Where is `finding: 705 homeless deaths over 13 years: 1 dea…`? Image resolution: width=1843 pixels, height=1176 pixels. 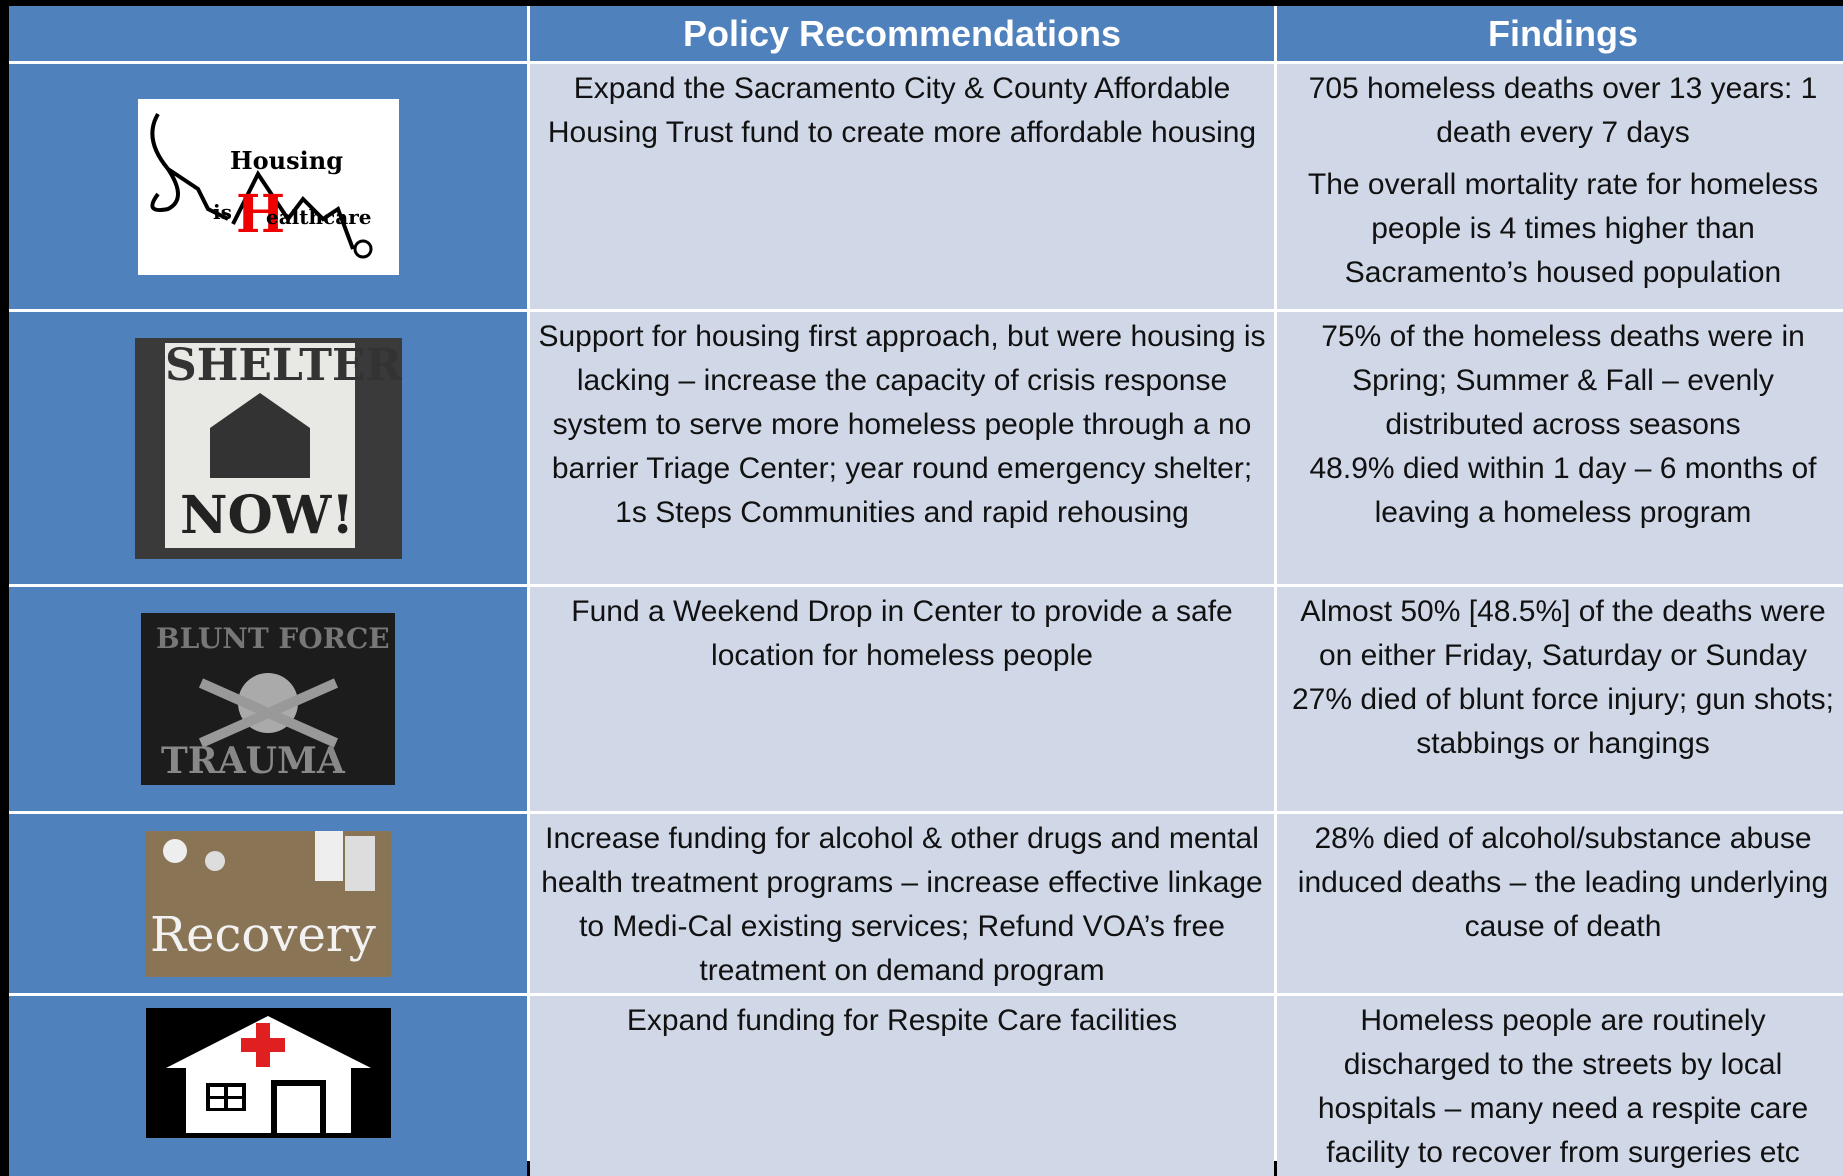
finding: 705 homeless deaths over 13 years: 1 dea… is located at coordinates (1563, 110).